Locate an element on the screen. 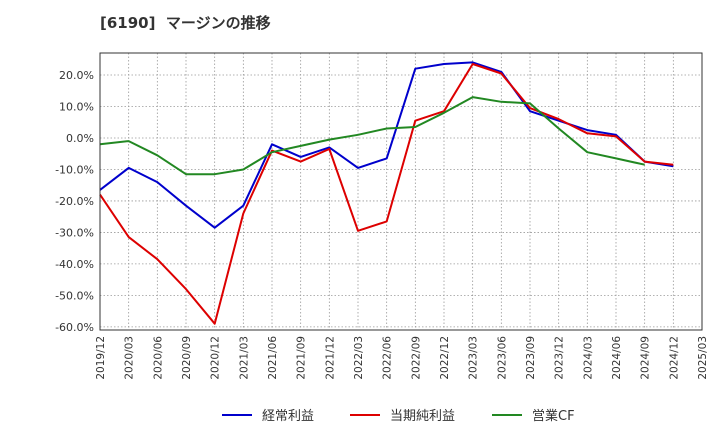 The image size is (720, 440). y-tick-label: -20.0% is located at coordinates (74, 201).